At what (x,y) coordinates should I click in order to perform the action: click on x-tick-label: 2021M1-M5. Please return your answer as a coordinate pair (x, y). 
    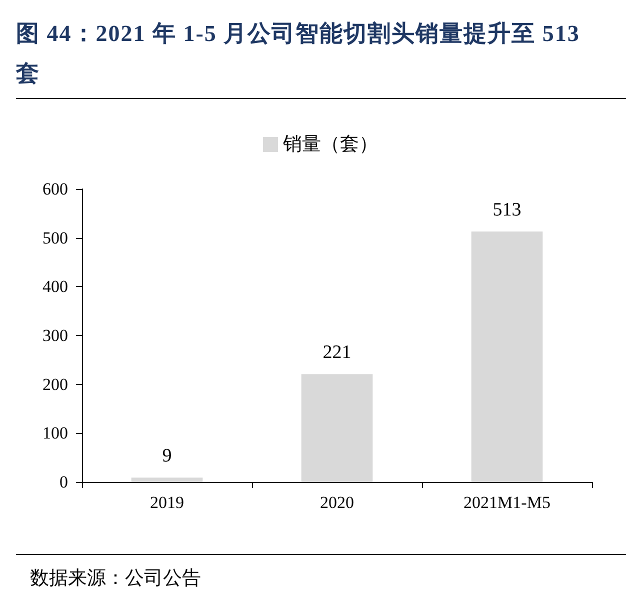
    Looking at the image, I should click on (507, 502).